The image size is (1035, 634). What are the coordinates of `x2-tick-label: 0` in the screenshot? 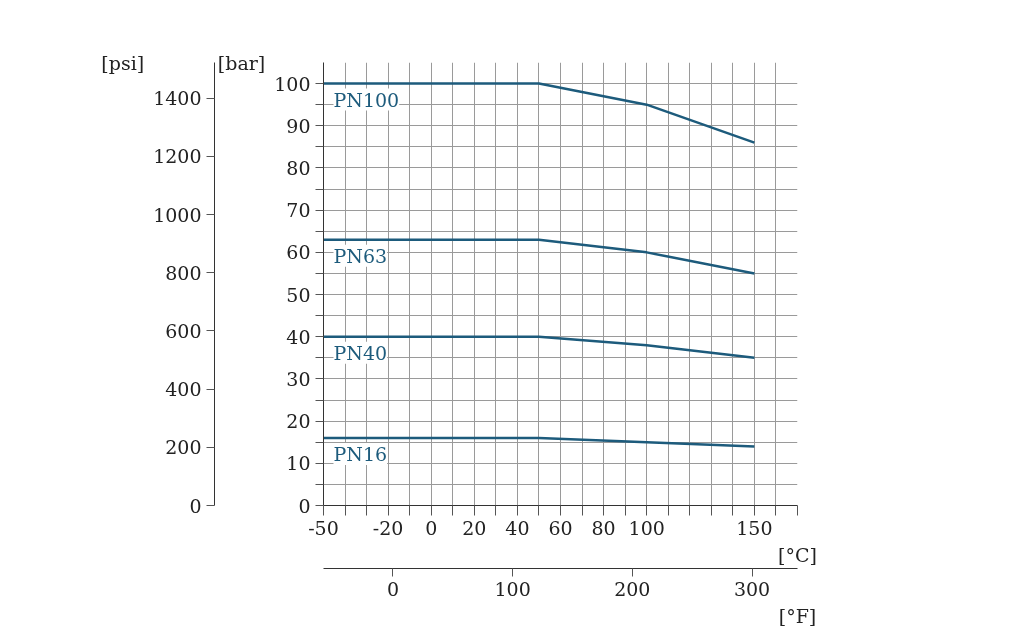 It's located at (392, 588).